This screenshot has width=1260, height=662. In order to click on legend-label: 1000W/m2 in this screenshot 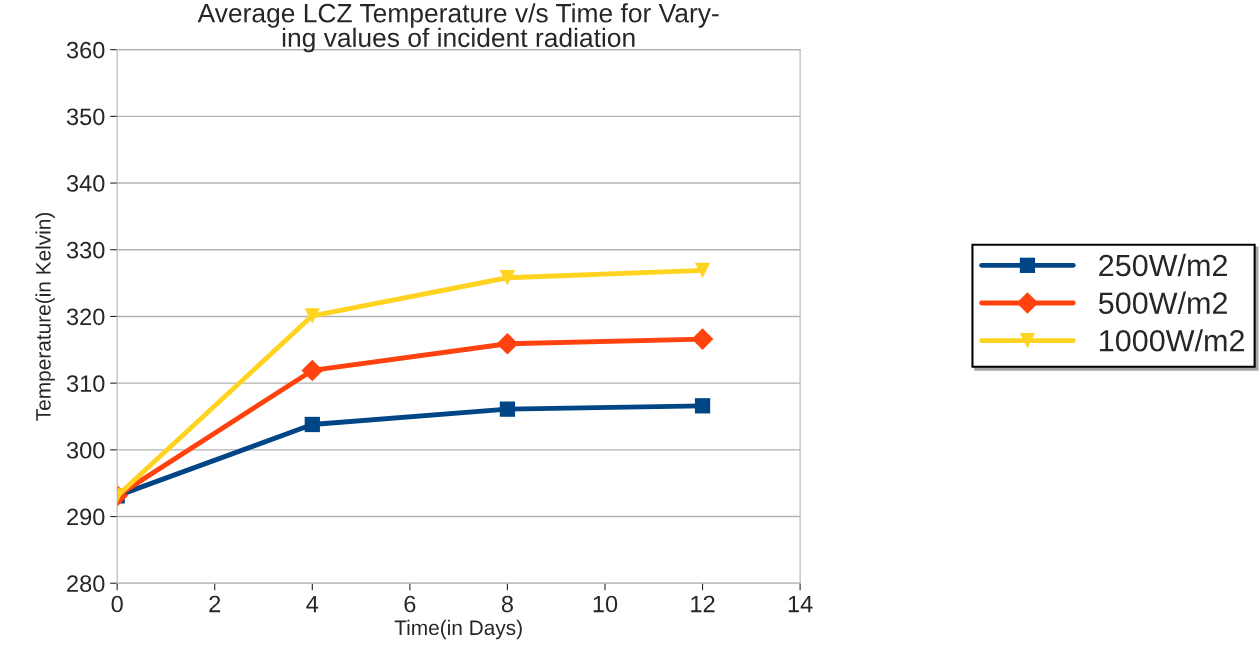, I will do `click(1172, 340)`.